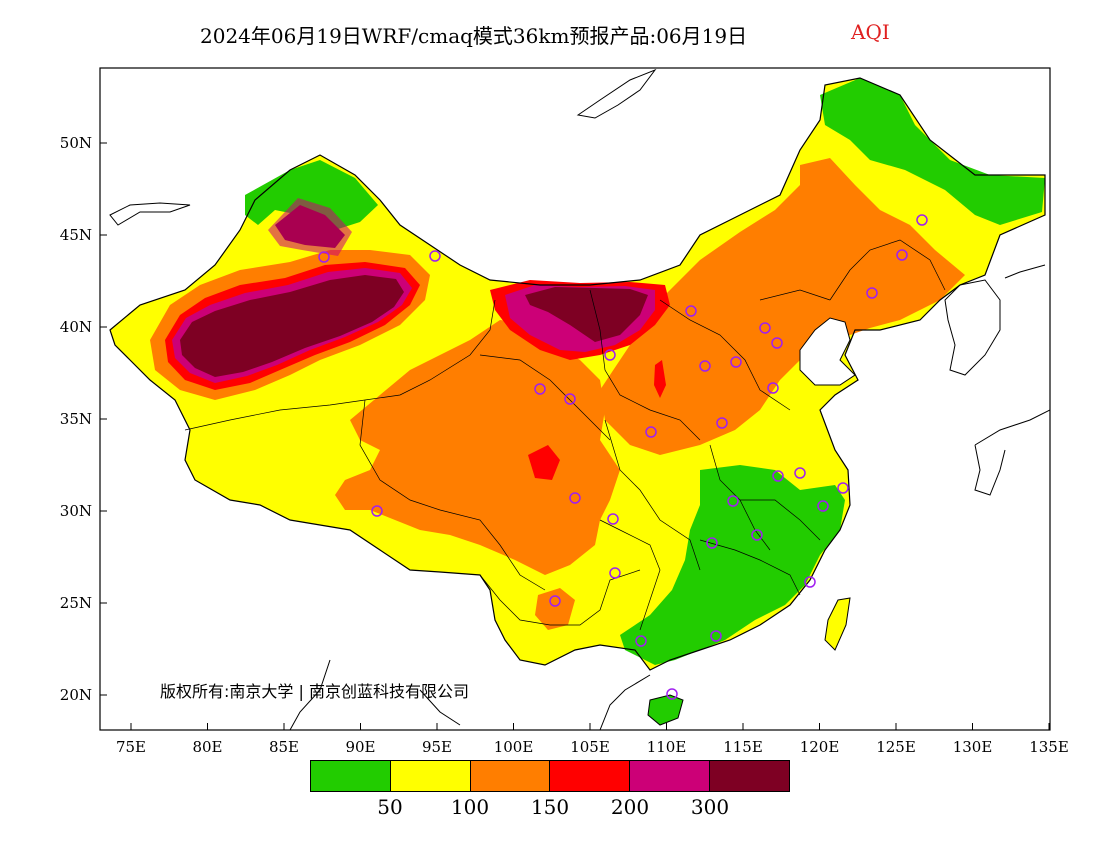  I want to click on xinjiang-maroon-core, so click(292, 326).